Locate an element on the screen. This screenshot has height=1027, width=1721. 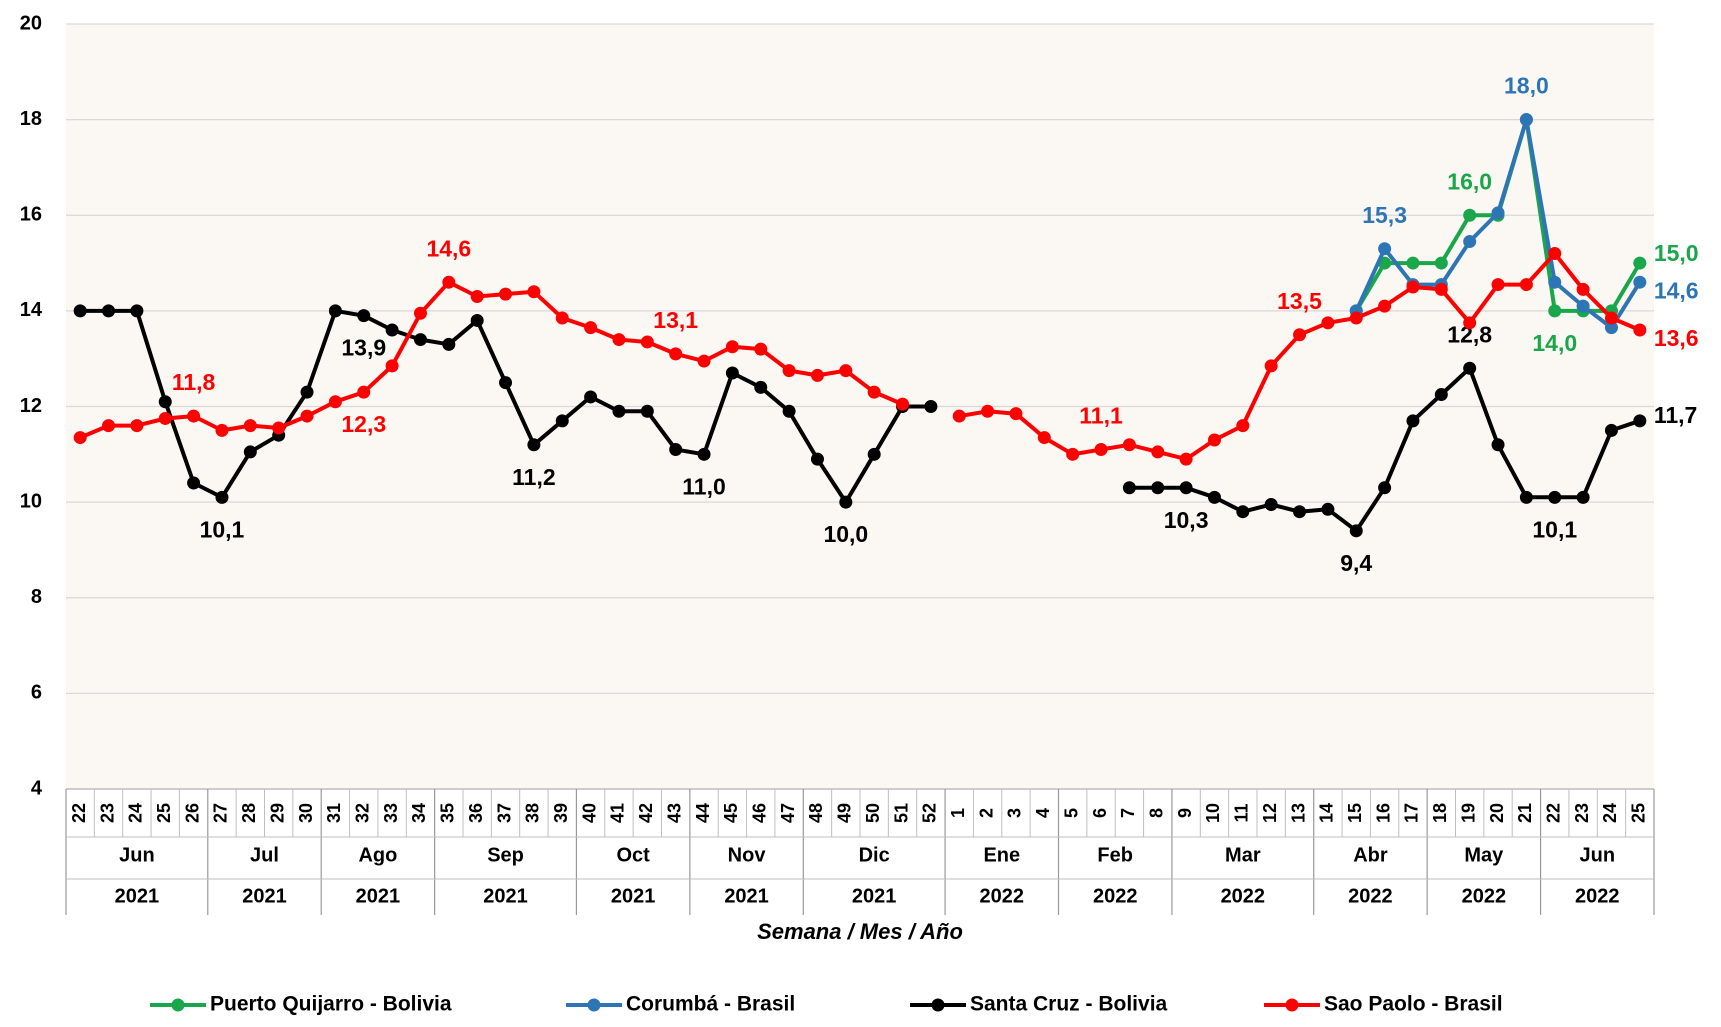
week-label: 45 is located at coordinates (731, 813).